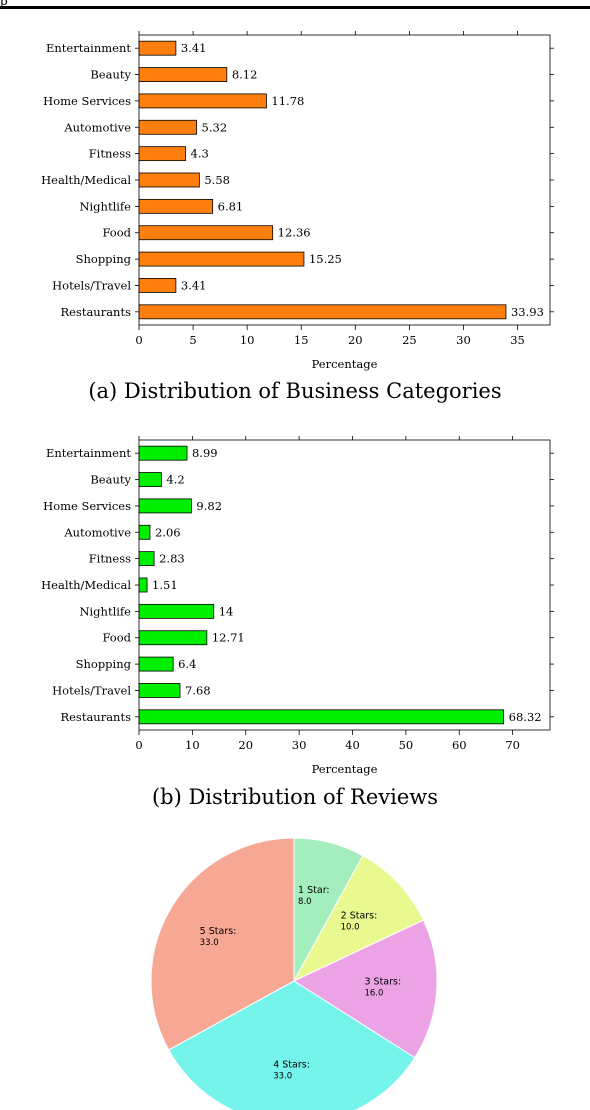  Describe the element at coordinates (215, 127) in the screenshot. I see `value-label-automotive: 5.32` at that location.